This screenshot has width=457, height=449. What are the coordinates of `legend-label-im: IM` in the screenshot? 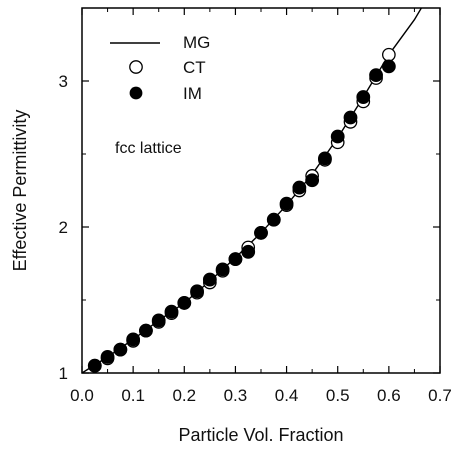 It's located at (192, 93).